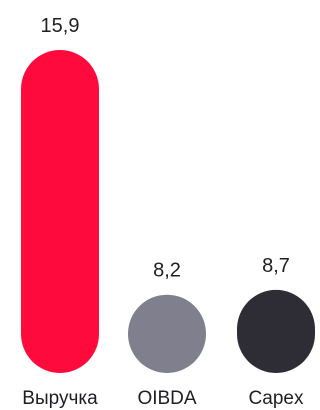  I want to click on category-label-1: Выручка, so click(60, 398).